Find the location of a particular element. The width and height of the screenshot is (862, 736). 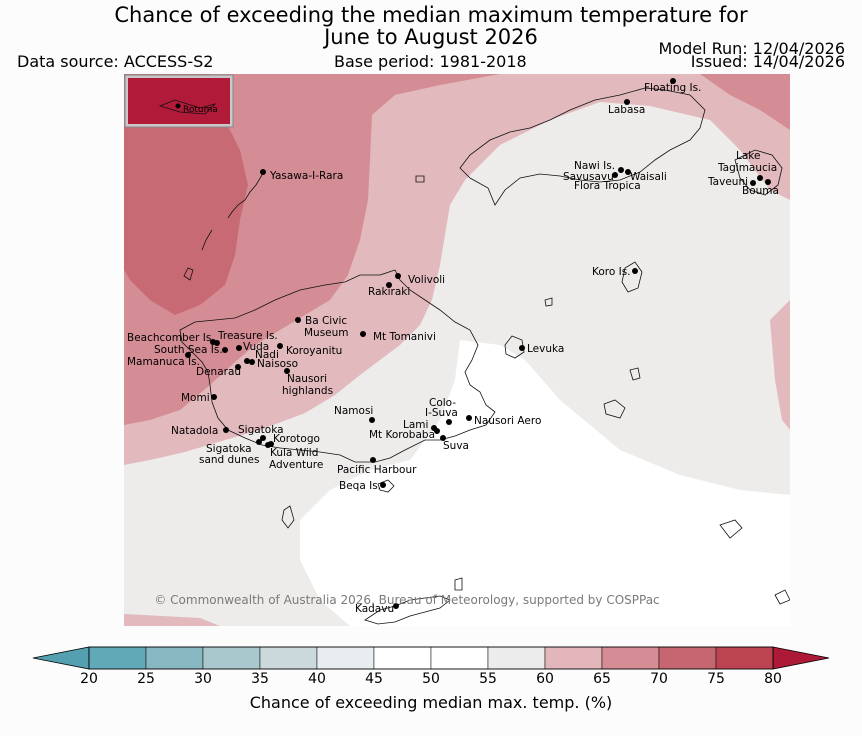

marker-savusavu is located at coordinates (615, 175).